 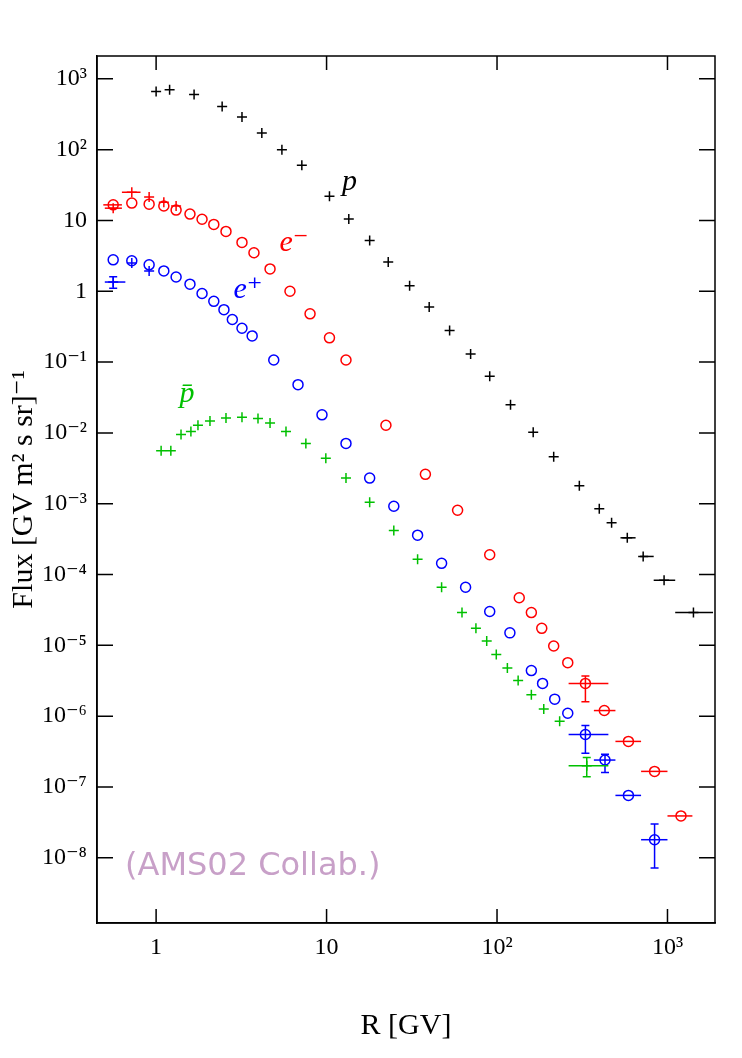 What do you see at coordinates (326, 945) in the screenshot?
I see `x-tick-label: 10` at bounding box center [326, 945].